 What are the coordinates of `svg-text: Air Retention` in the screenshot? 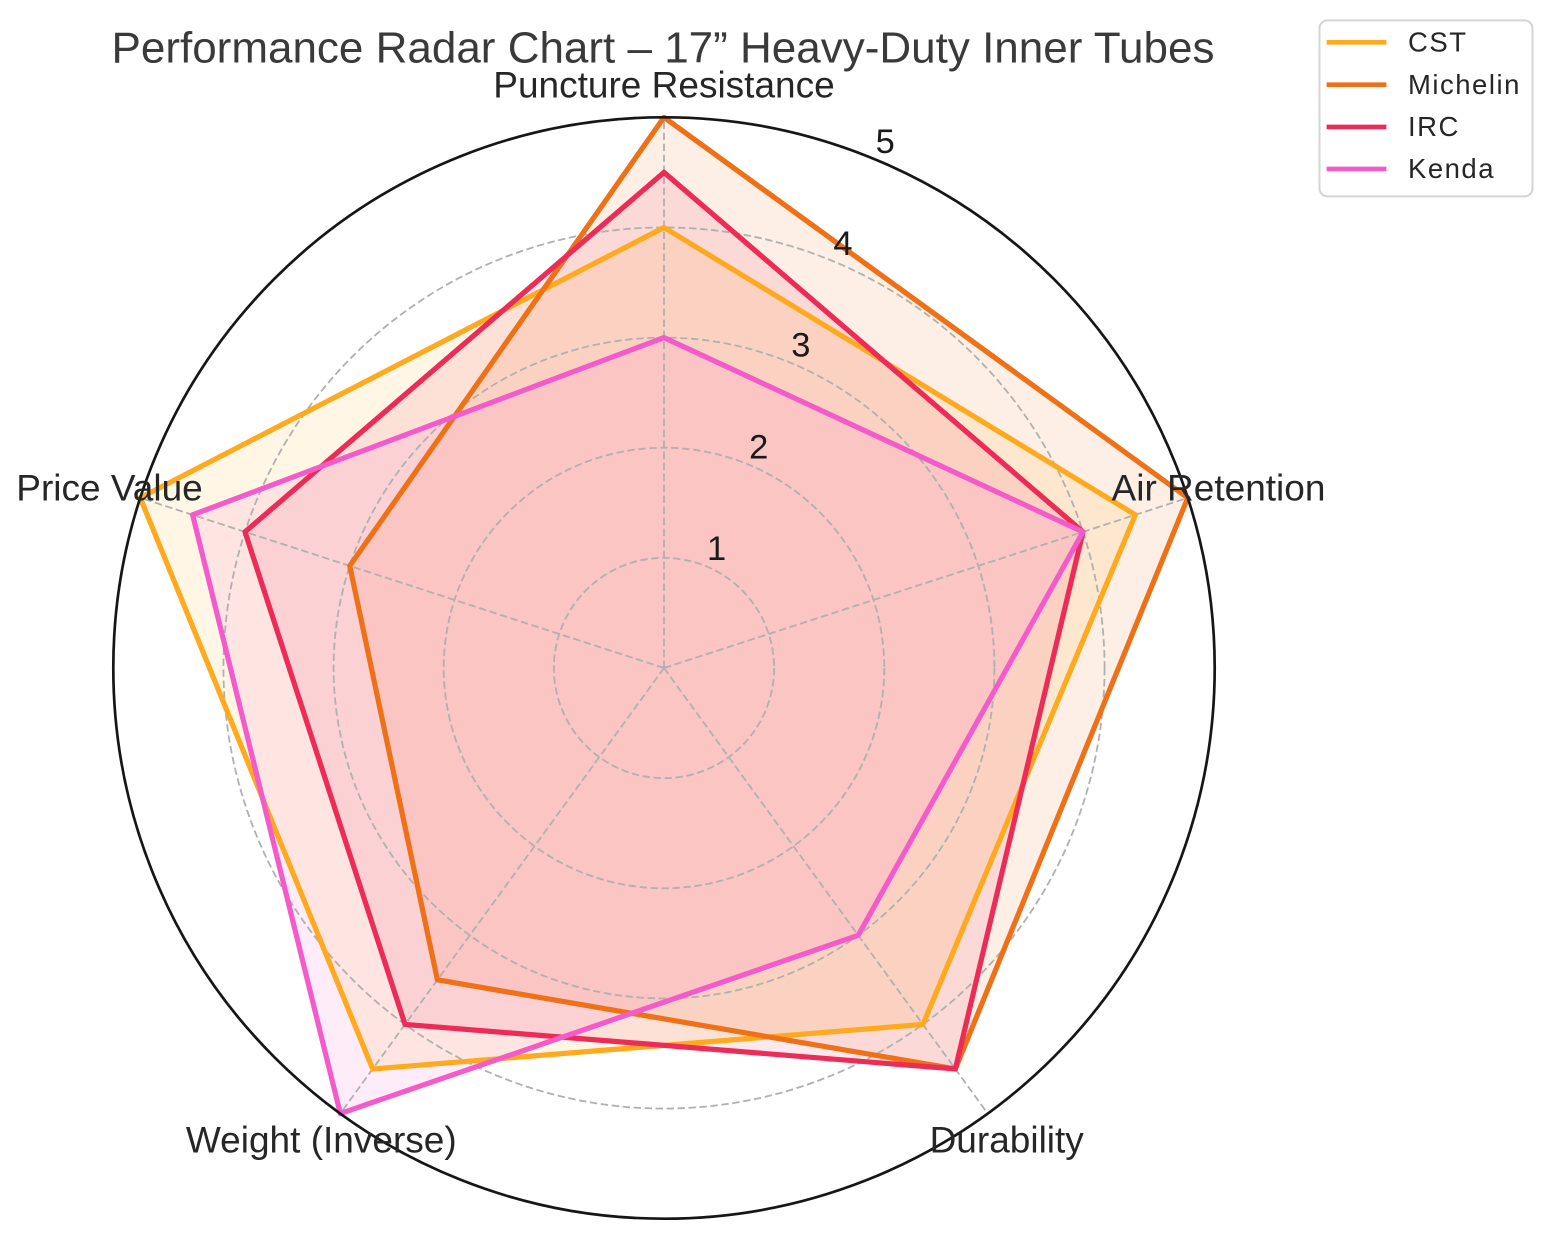 It's located at (1219, 487).